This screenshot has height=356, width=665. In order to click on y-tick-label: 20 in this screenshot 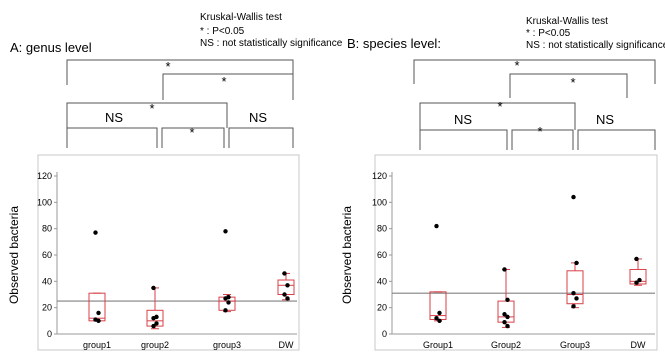, I will do `click(47, 308)`.